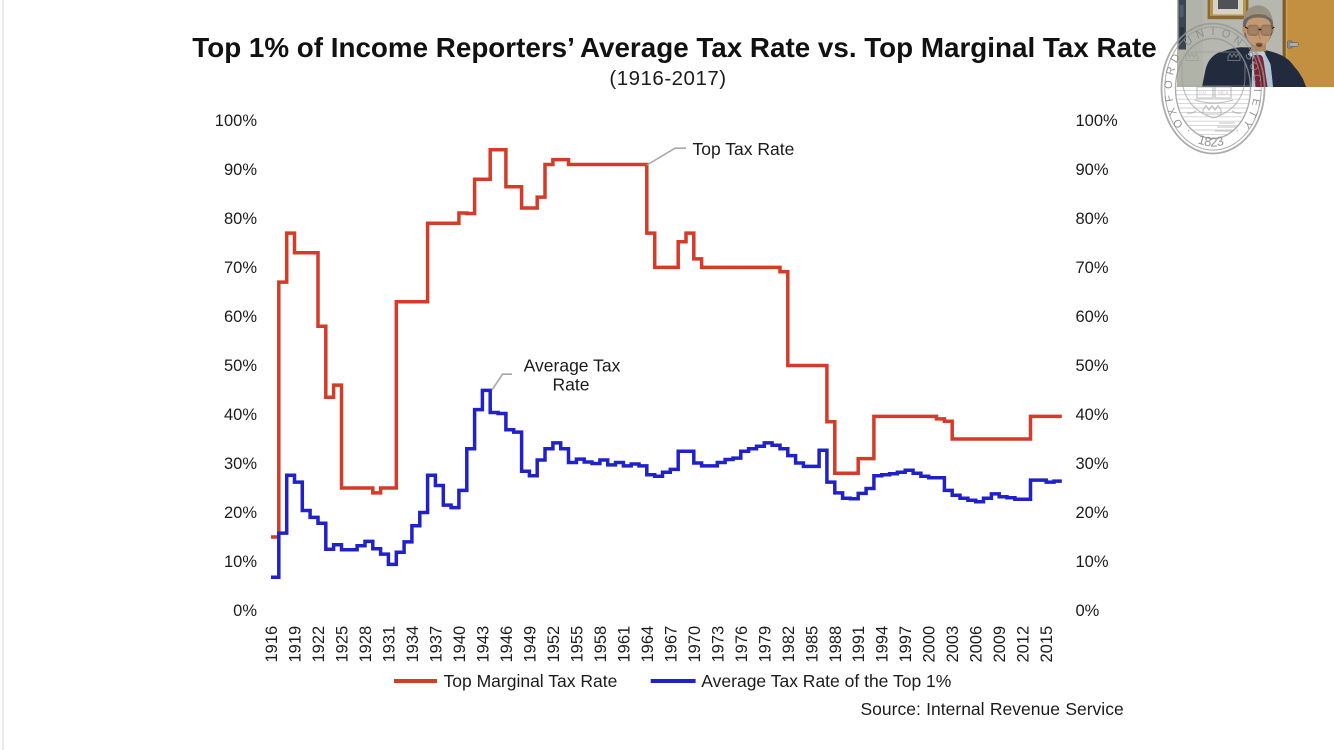 The height and width of the screenshot is (750, 1334). Describe the element at coordinates (859, 644) in the screenshot. I see `svg-text: 1991` at that location.